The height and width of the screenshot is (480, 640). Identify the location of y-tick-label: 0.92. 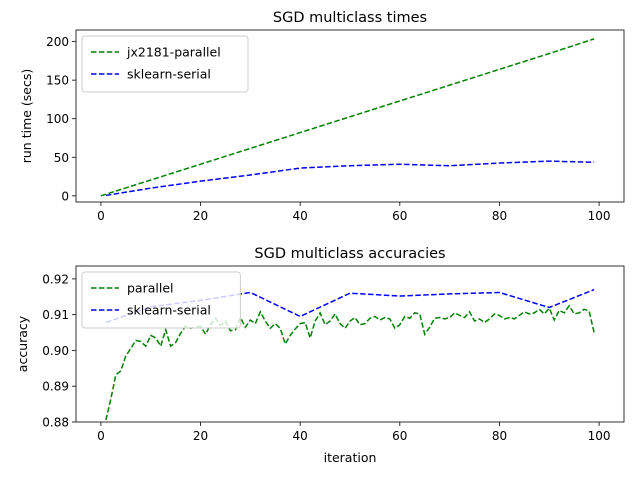
(55, 279).